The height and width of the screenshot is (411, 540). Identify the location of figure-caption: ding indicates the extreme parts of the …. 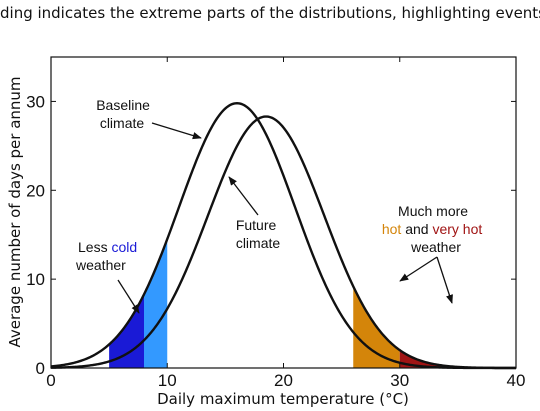
(270, 13).